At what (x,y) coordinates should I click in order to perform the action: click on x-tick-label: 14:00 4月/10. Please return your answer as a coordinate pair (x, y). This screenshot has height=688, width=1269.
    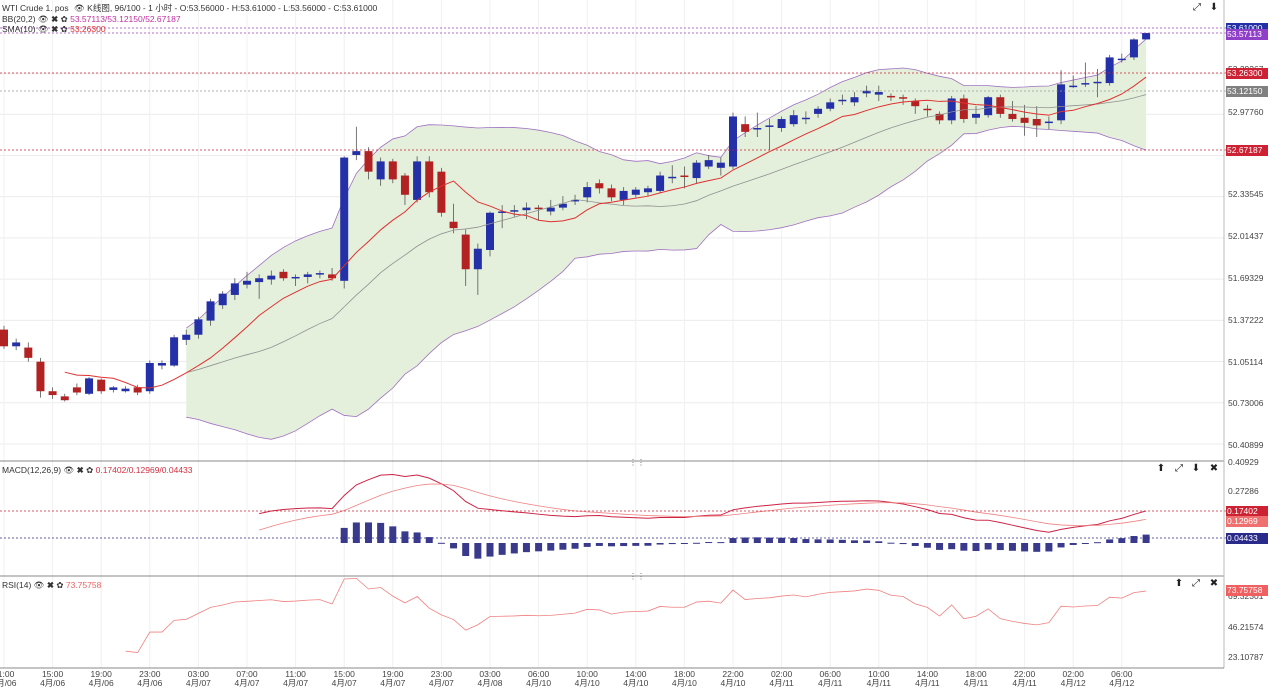
    Looking at the image, I should click on (636, 679).